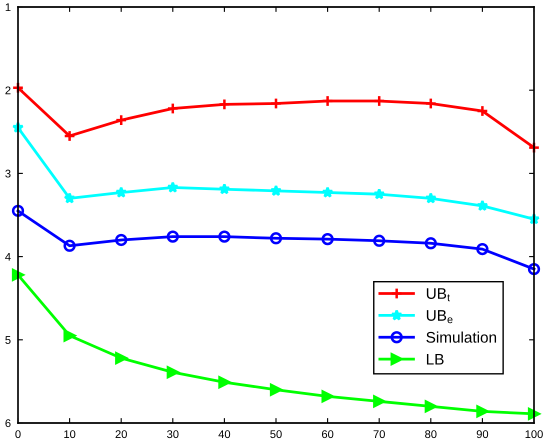  I want to click on x-tick-label: 100, so click(534, 434).